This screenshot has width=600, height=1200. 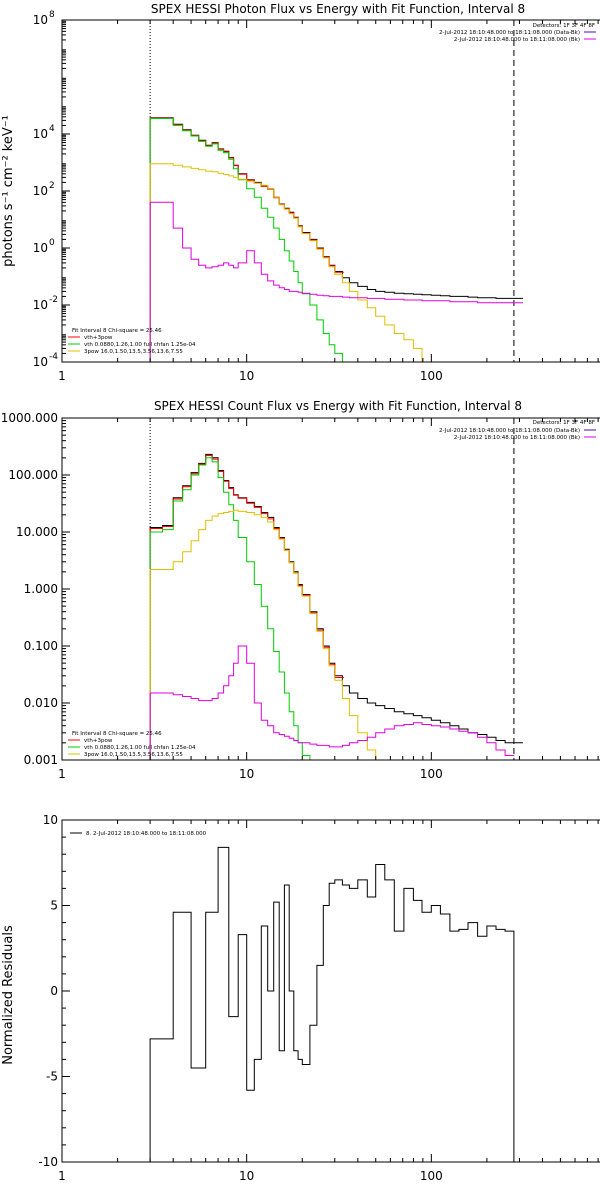 What do you see at coordinates (133, 352) in the screenshot?
I see `photon-flux-legend-3pow: 3pow 16.0,1.50,13.5,3.56,13.6,7.55` at bounding box center [133, 352].